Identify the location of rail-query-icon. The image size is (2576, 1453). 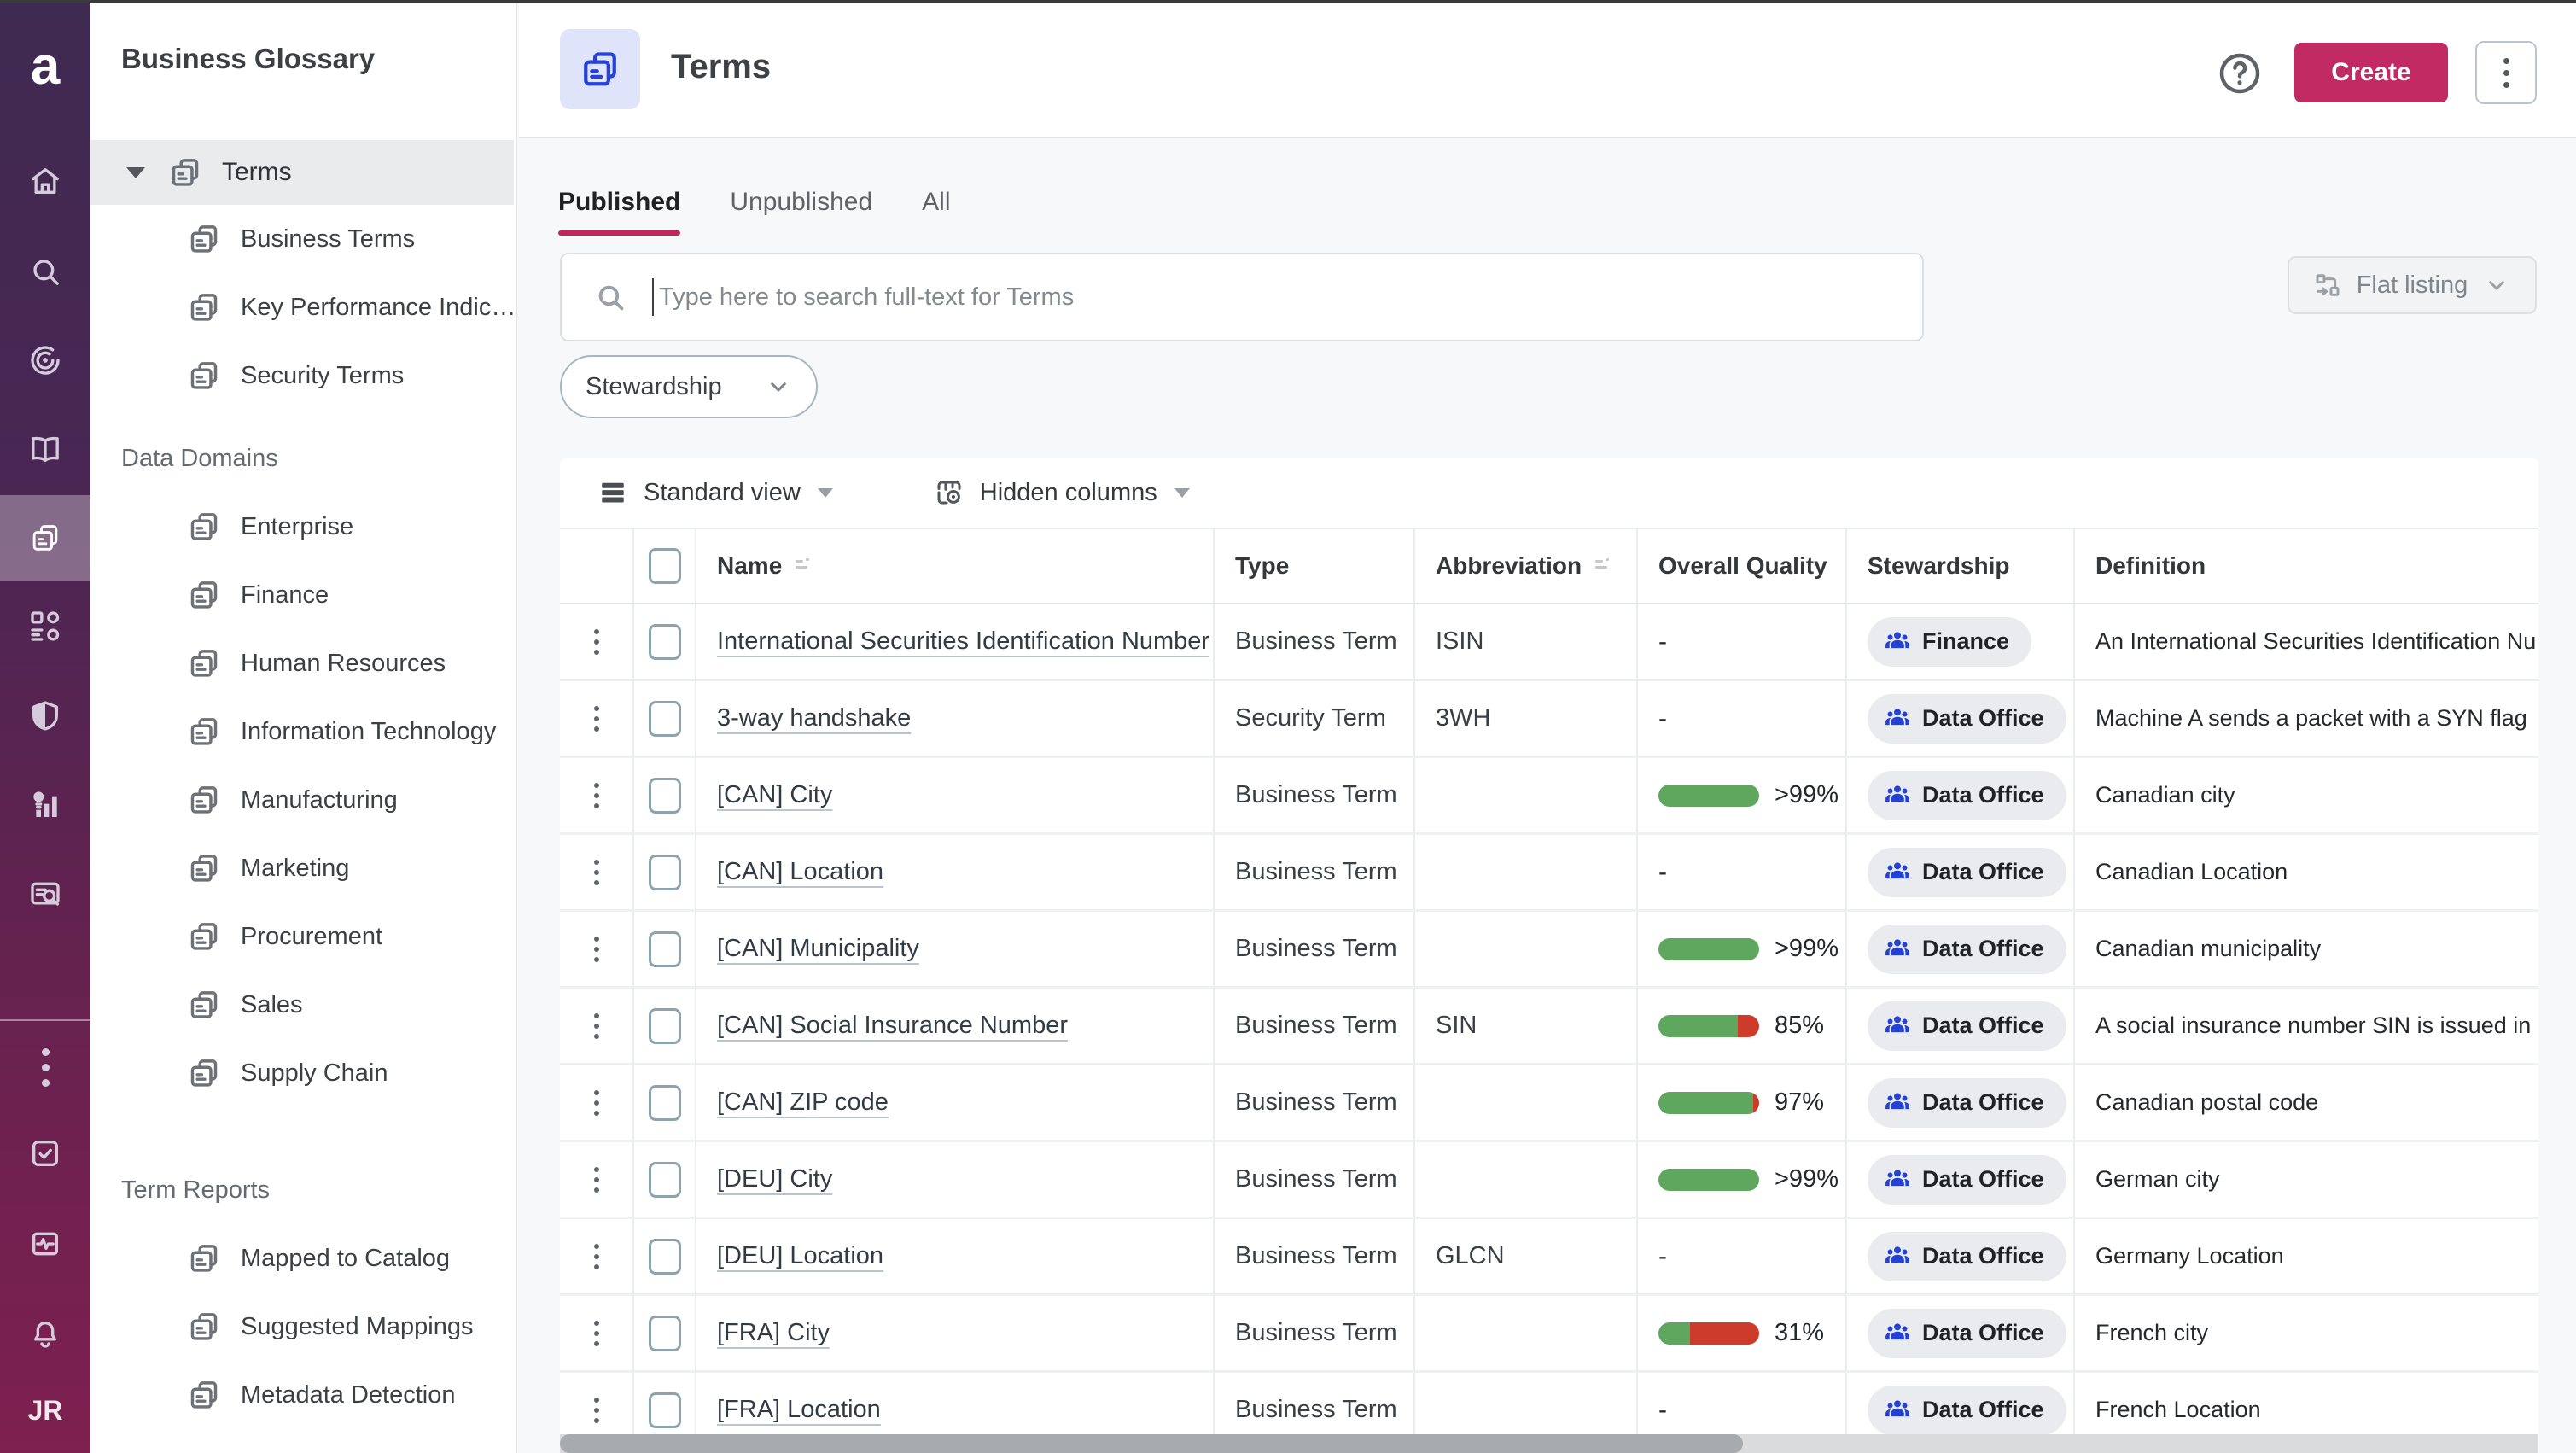
(45, 894).